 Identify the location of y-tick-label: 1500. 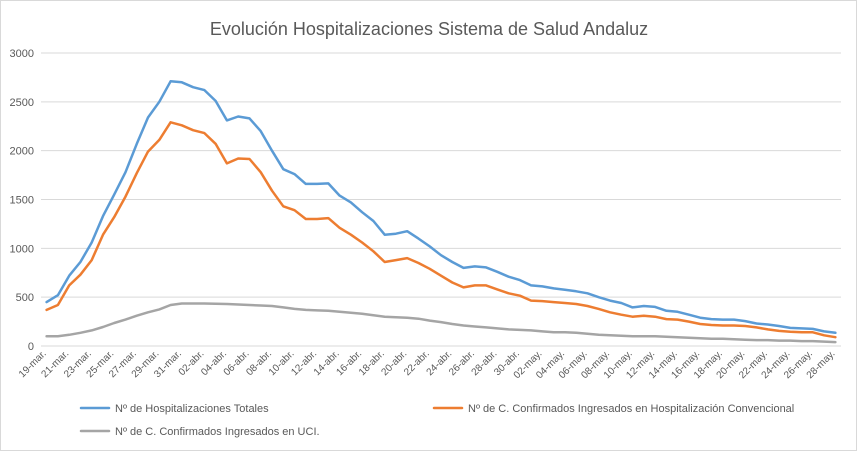
(22, 201).